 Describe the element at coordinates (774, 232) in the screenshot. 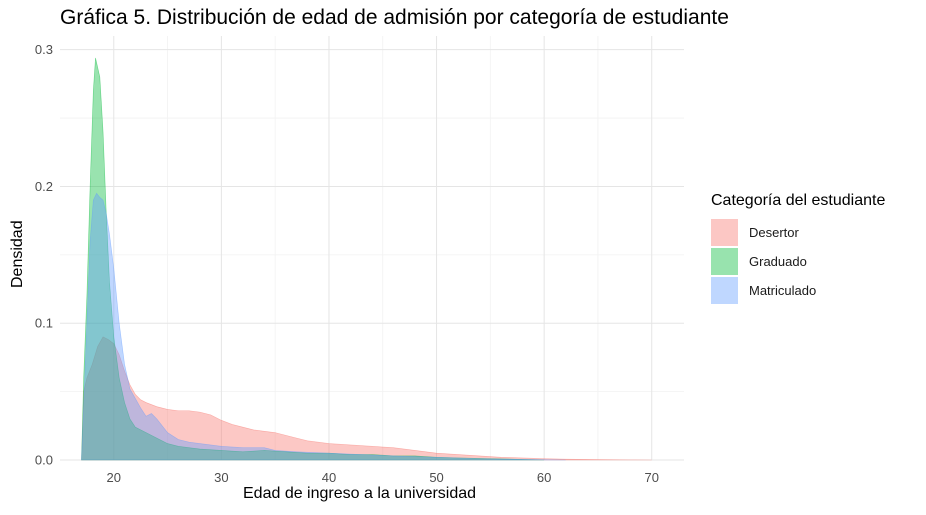

I see `legend-label-desertor: Desertor` at that location.